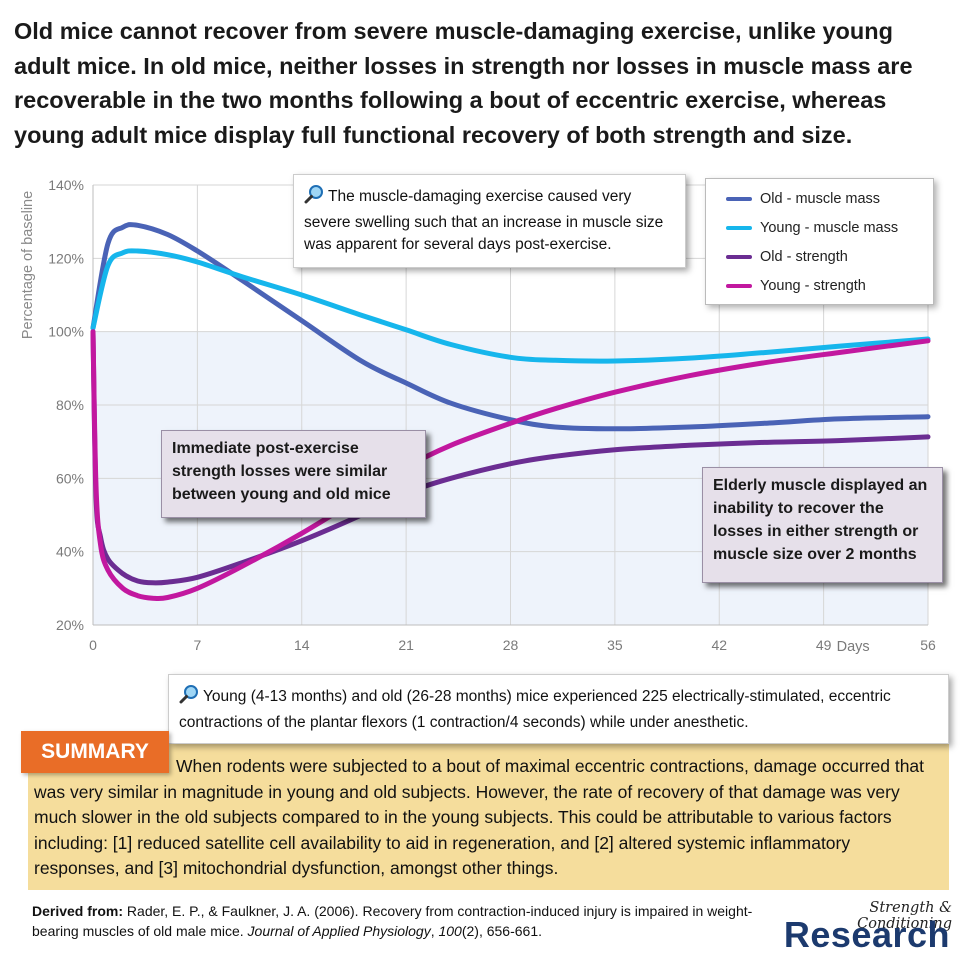 The width and height of the screenshot is (960, 960). What do you see at coordinates (70, 405) in the screenshot?
I see `y-tick-label: 80%` at bounding box center [70, 405].